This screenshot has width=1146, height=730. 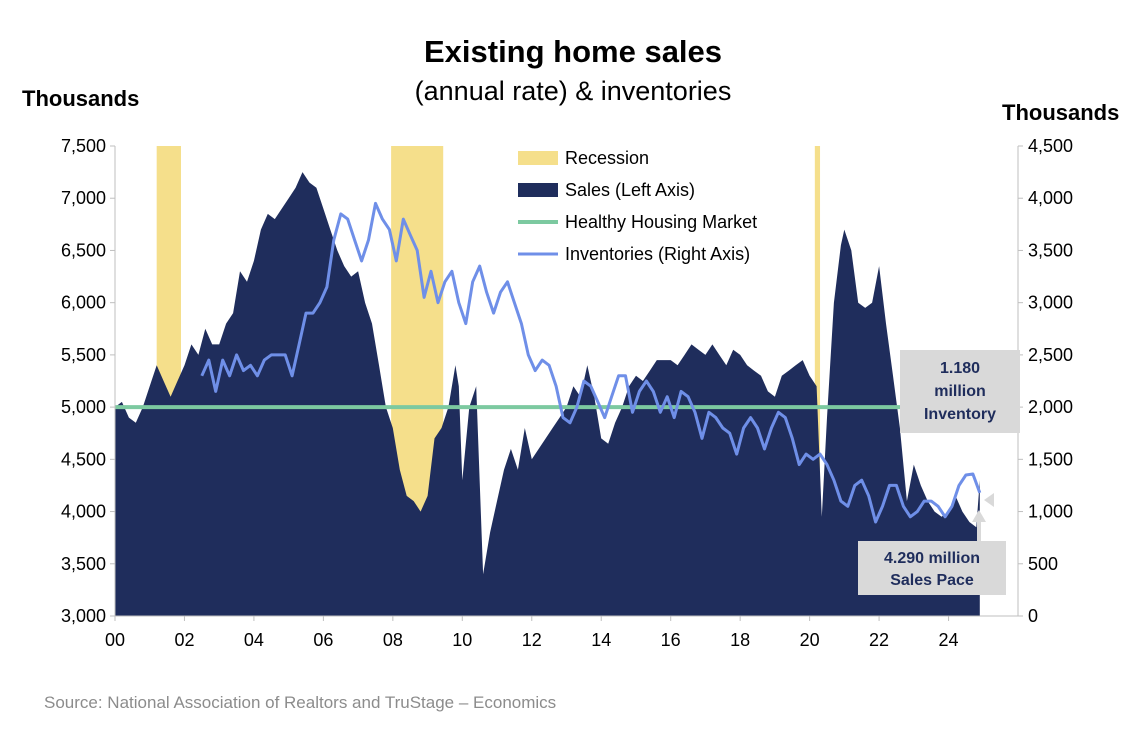 I want to click on inventory-callout-text: Inventory, so click(x=960, y=414).